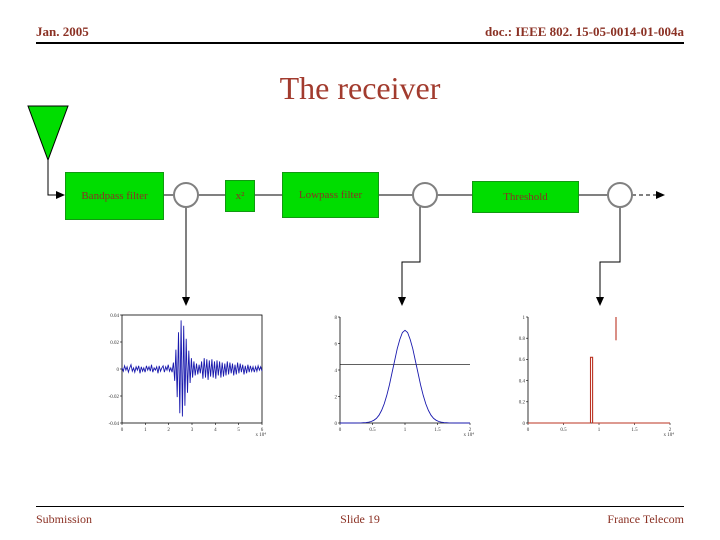 This screenshot has height=540, width=720. I want to click on bandpass-output-plot: 0.04 0.02 0 -0.02 -0.04 0 1 2 3 4 5 6 x 10⁴, so click(184, 375).